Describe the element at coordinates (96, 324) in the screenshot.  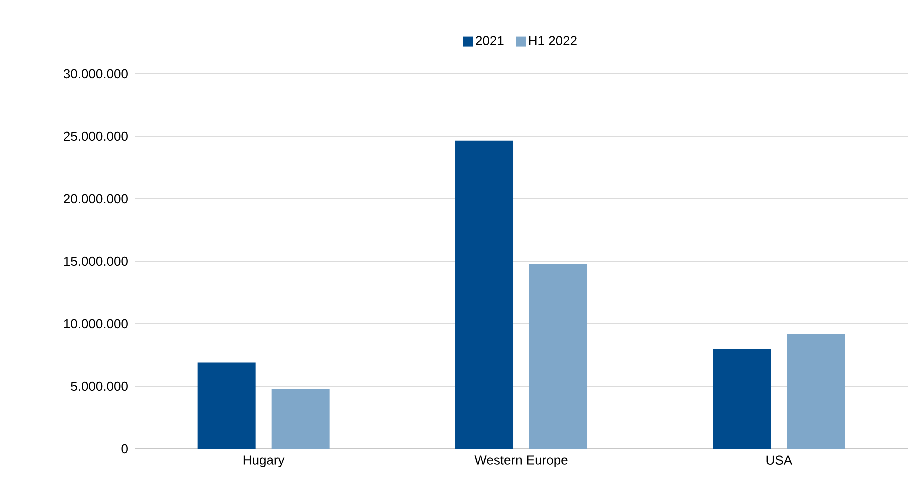
I see `y-tick-label: 10.000.000` at that location.